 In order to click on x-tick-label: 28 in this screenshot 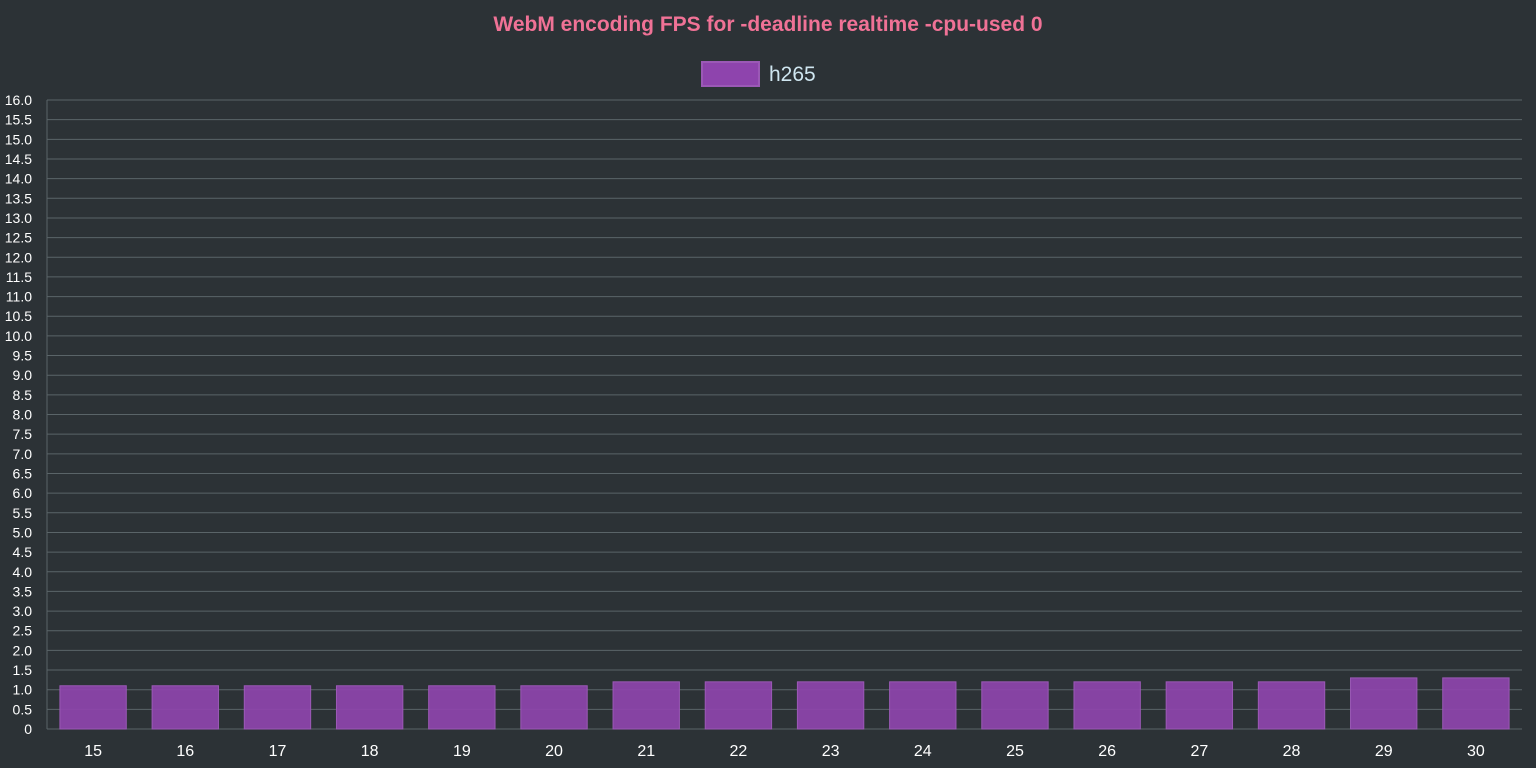, I will do `click(1292, 751)`.